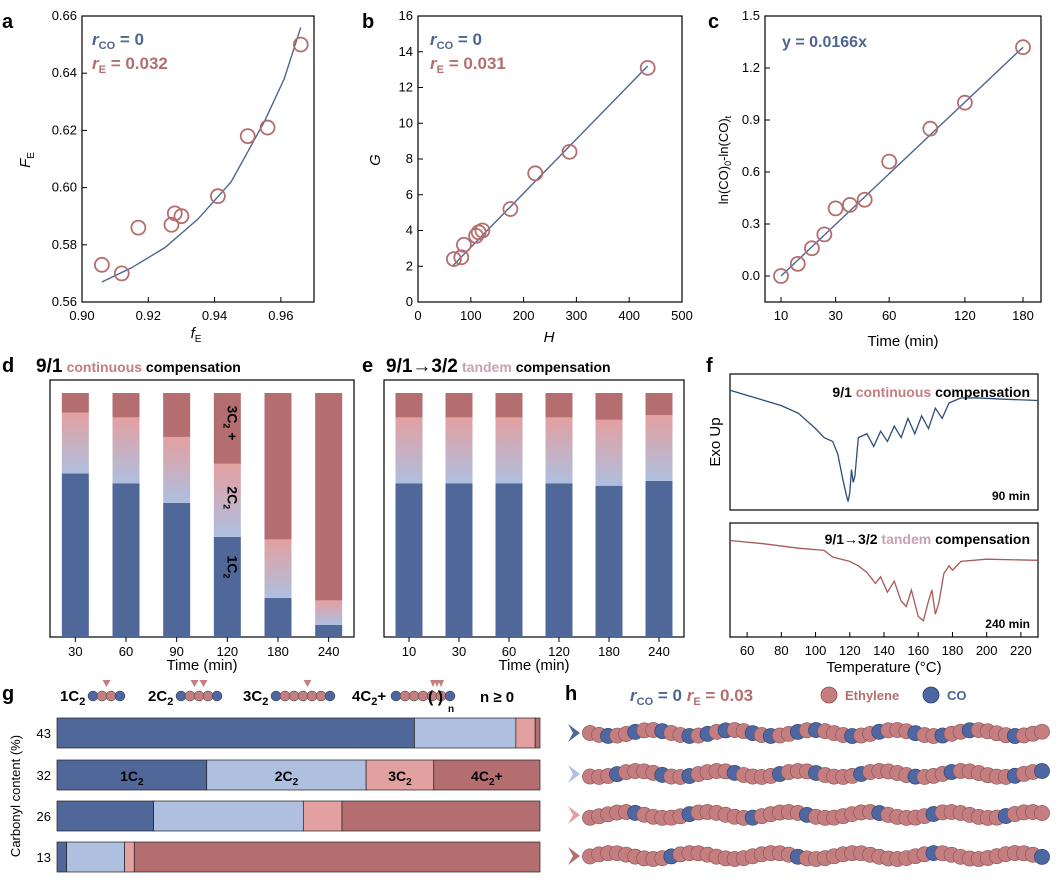  Describe the element at coordinates (409, 158) in the screenshot. I see `y-tick-label: 8` at that location.